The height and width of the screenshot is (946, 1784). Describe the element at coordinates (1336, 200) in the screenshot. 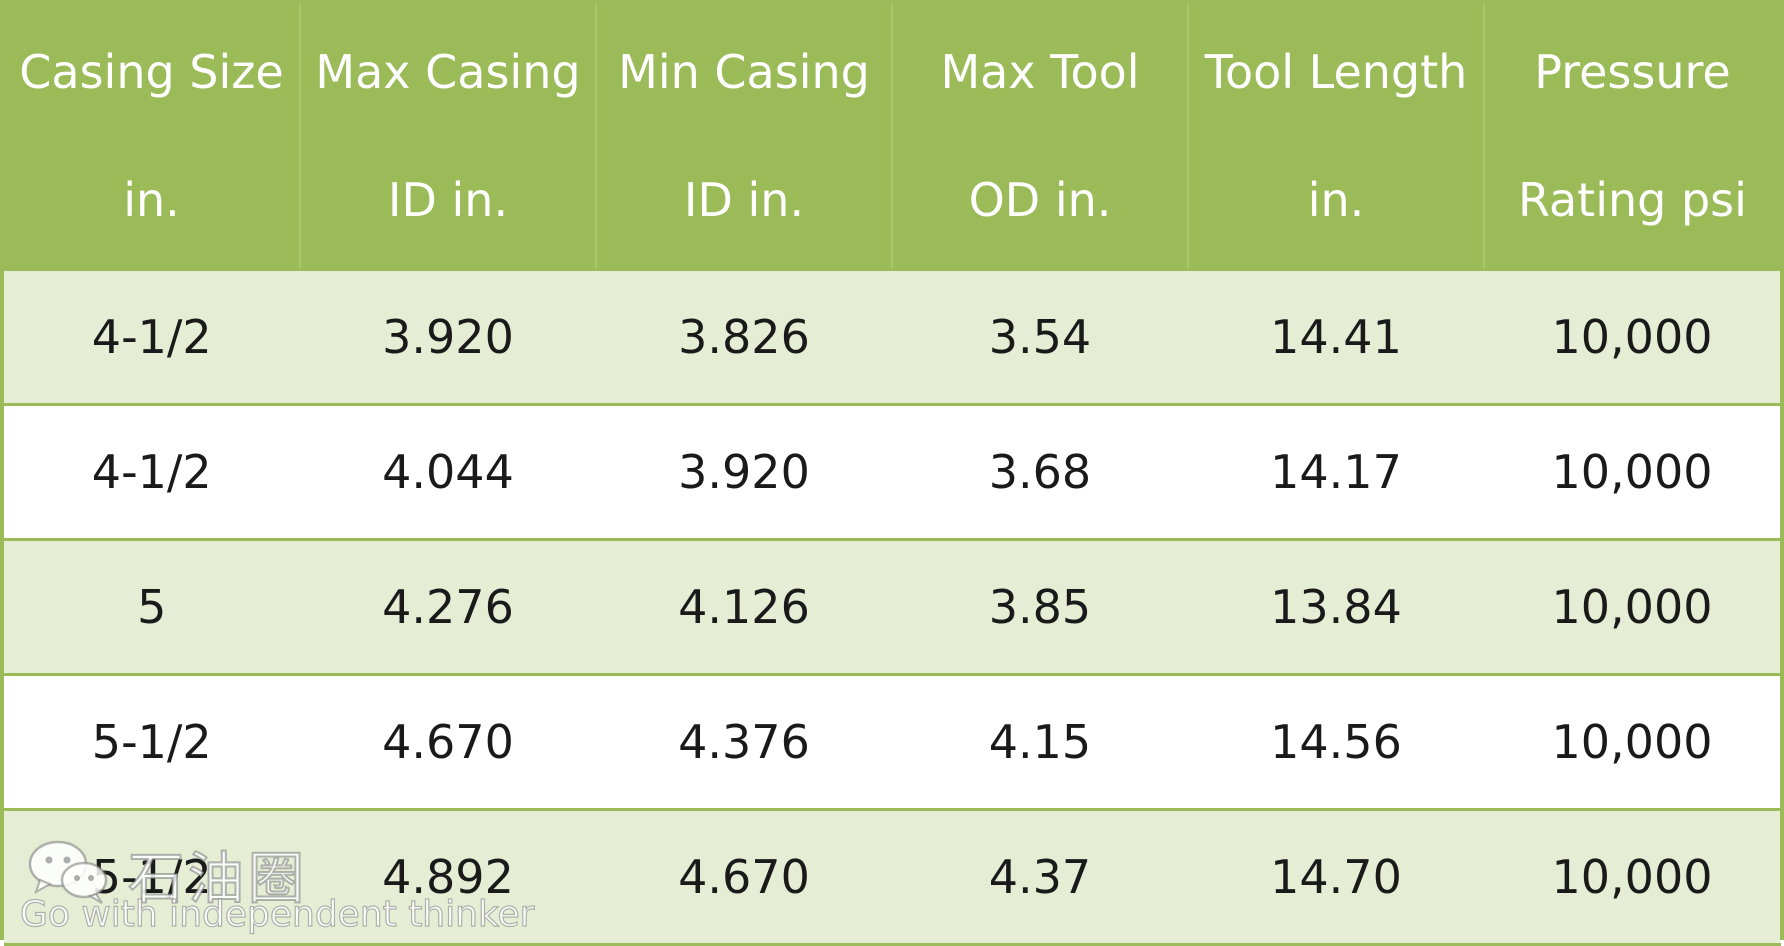

I see `header-tool-length-line2: in.` at that location.